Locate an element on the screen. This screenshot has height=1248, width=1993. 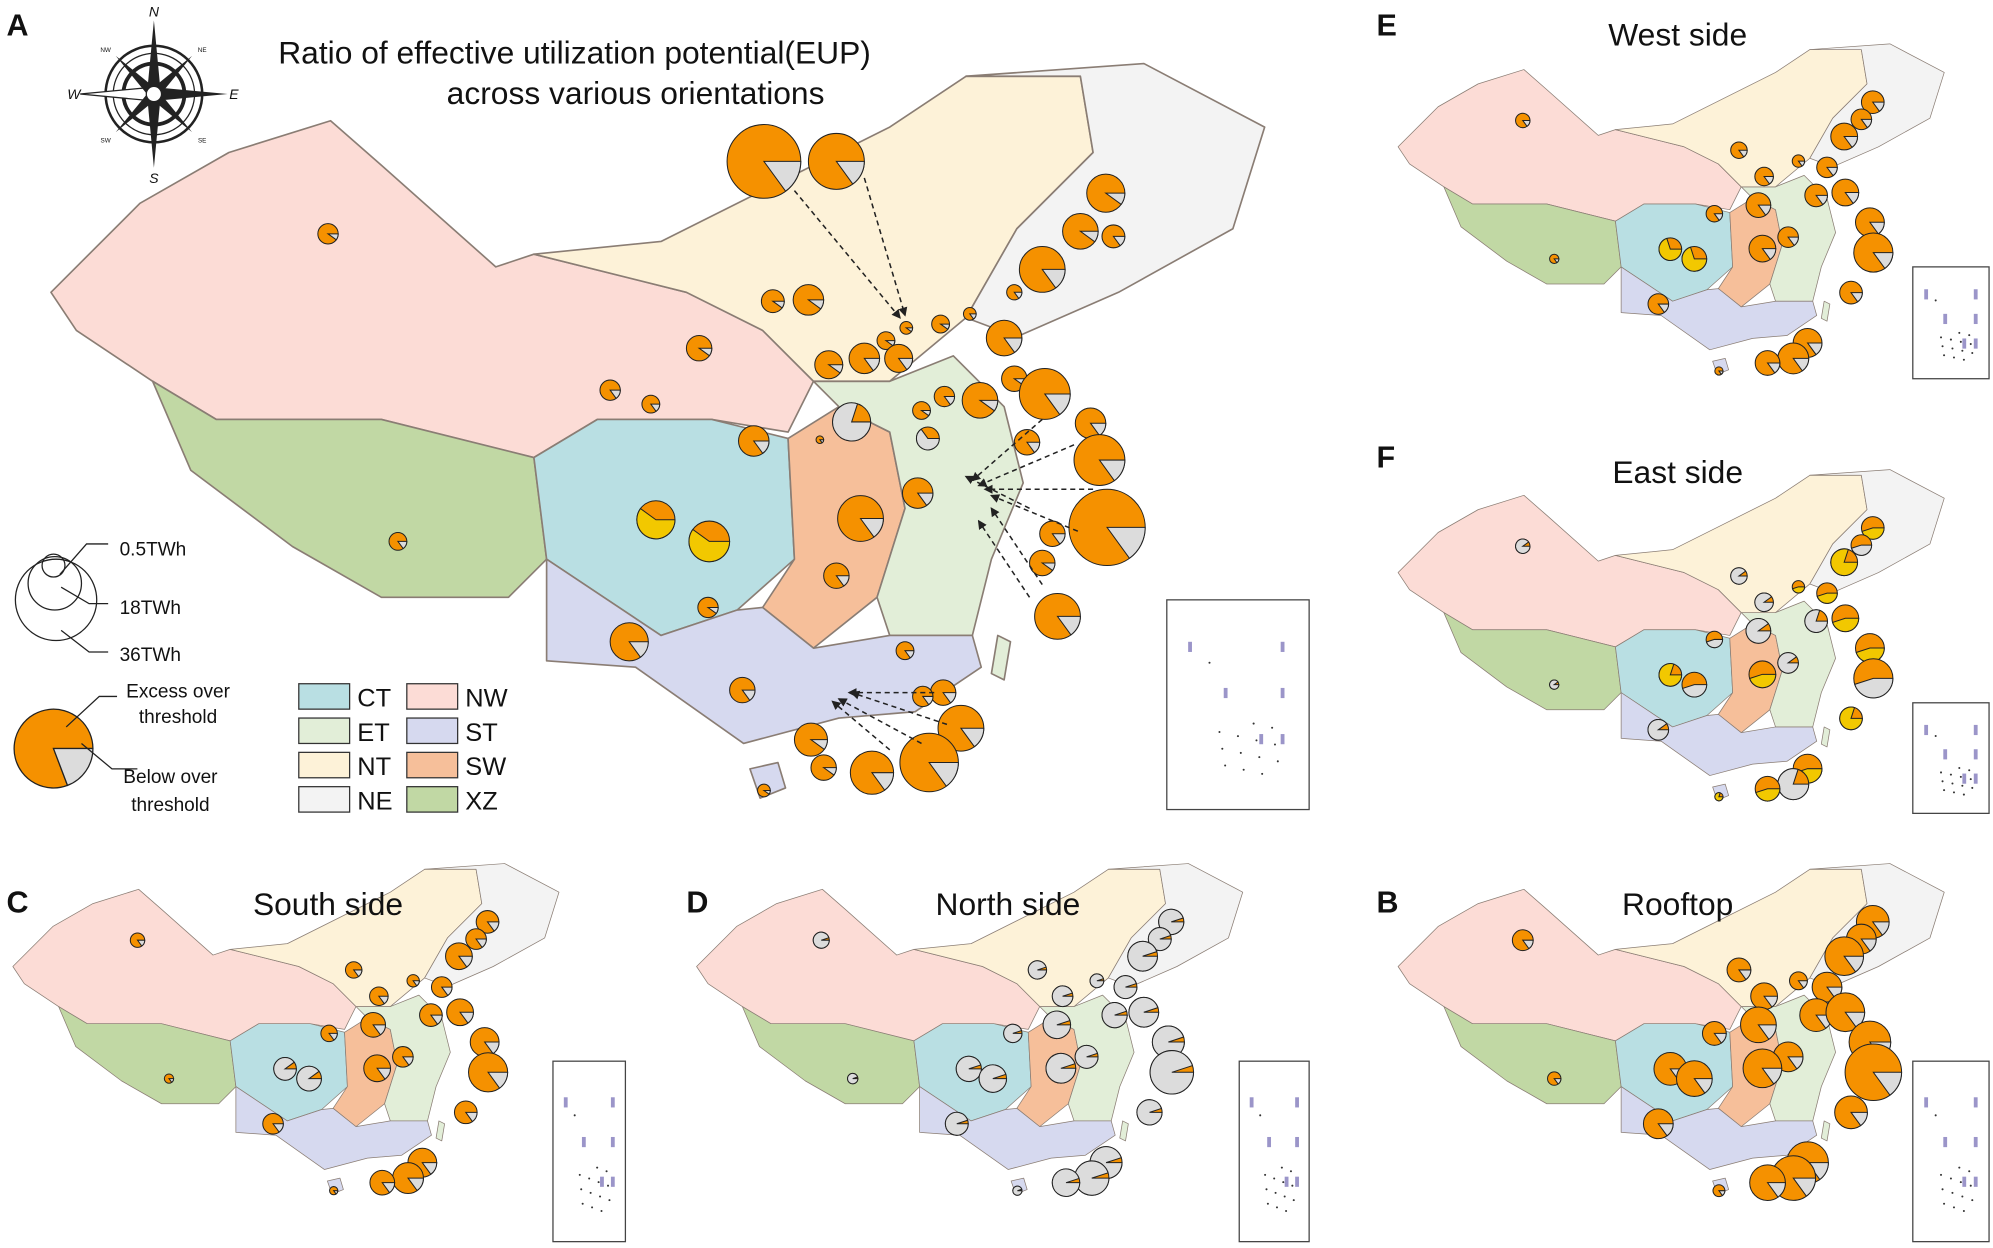
svg-text: S is located at coordinates (154, 178).